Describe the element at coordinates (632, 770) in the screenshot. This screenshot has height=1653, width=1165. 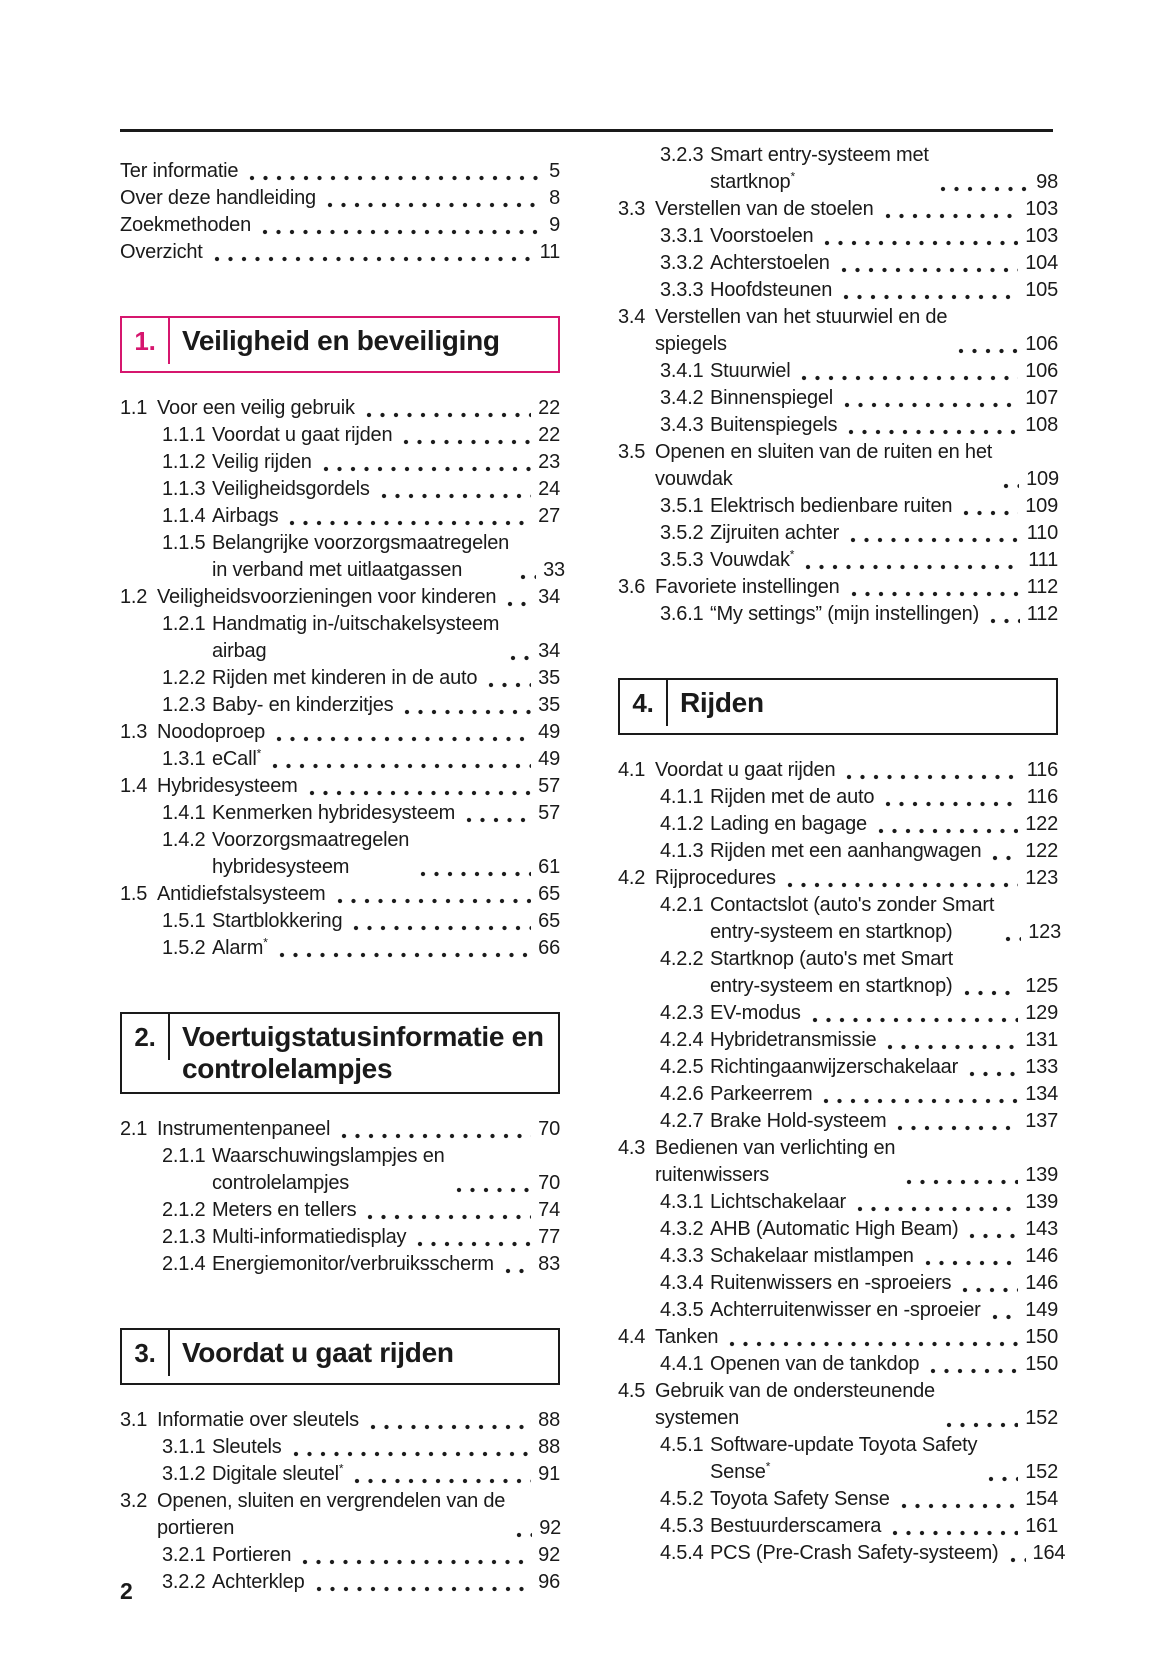
I see `toc-entry-number: 4.1` at that location.